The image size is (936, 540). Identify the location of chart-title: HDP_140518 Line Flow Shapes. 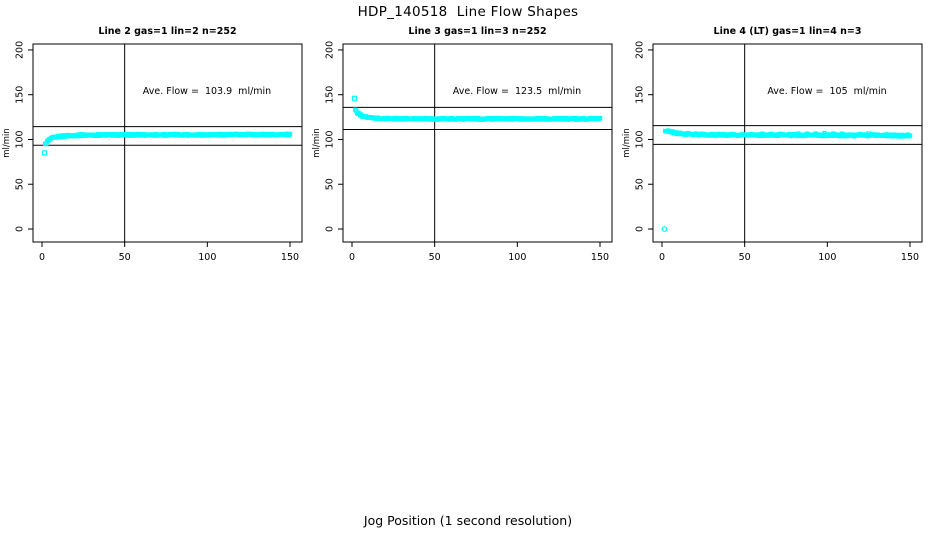
(468, 12).